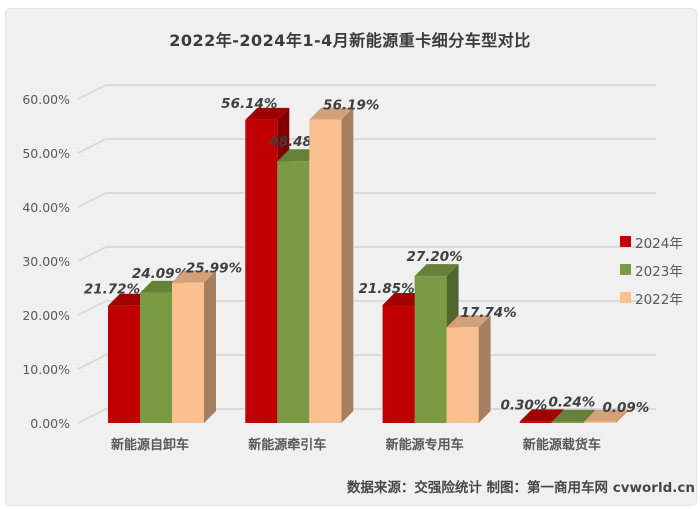  I want to click on category-label-新能源专用车: 新能源专用车, so click(425, 445).